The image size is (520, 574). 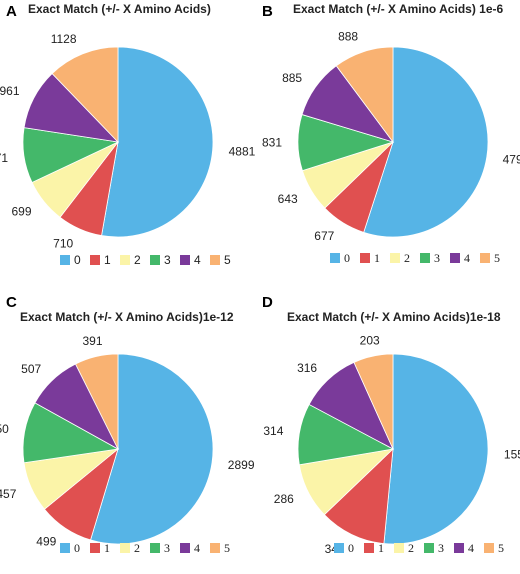 I want to click on slice-value-label: 710, so click(x=63, y=244).